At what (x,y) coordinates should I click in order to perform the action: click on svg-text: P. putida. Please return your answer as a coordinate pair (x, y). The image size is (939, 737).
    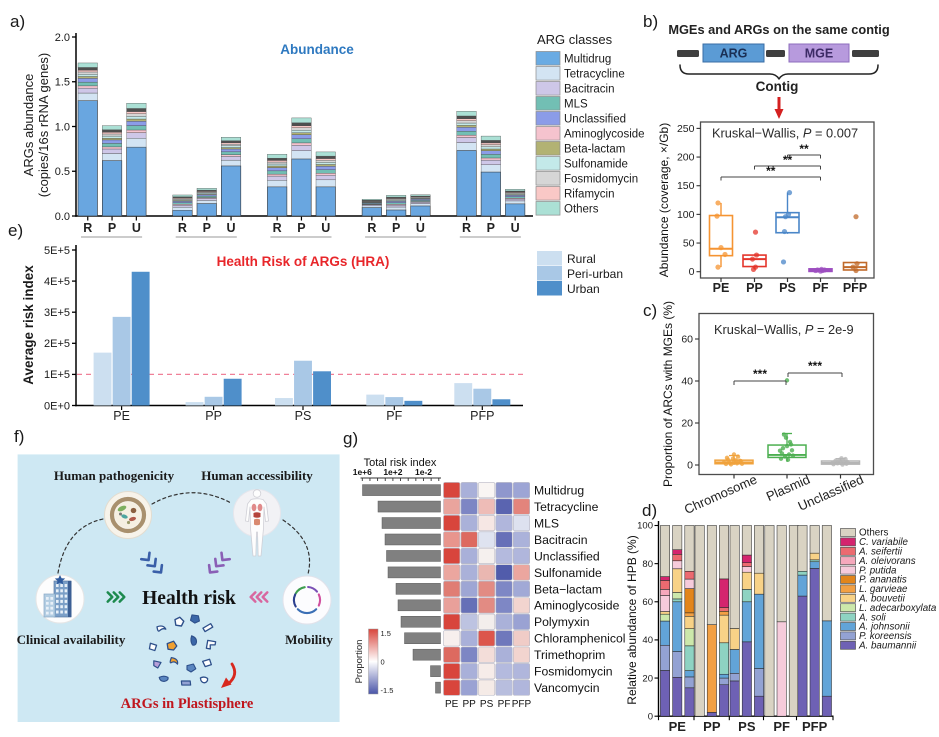
    Looking at the image, I should click on (878, 570).